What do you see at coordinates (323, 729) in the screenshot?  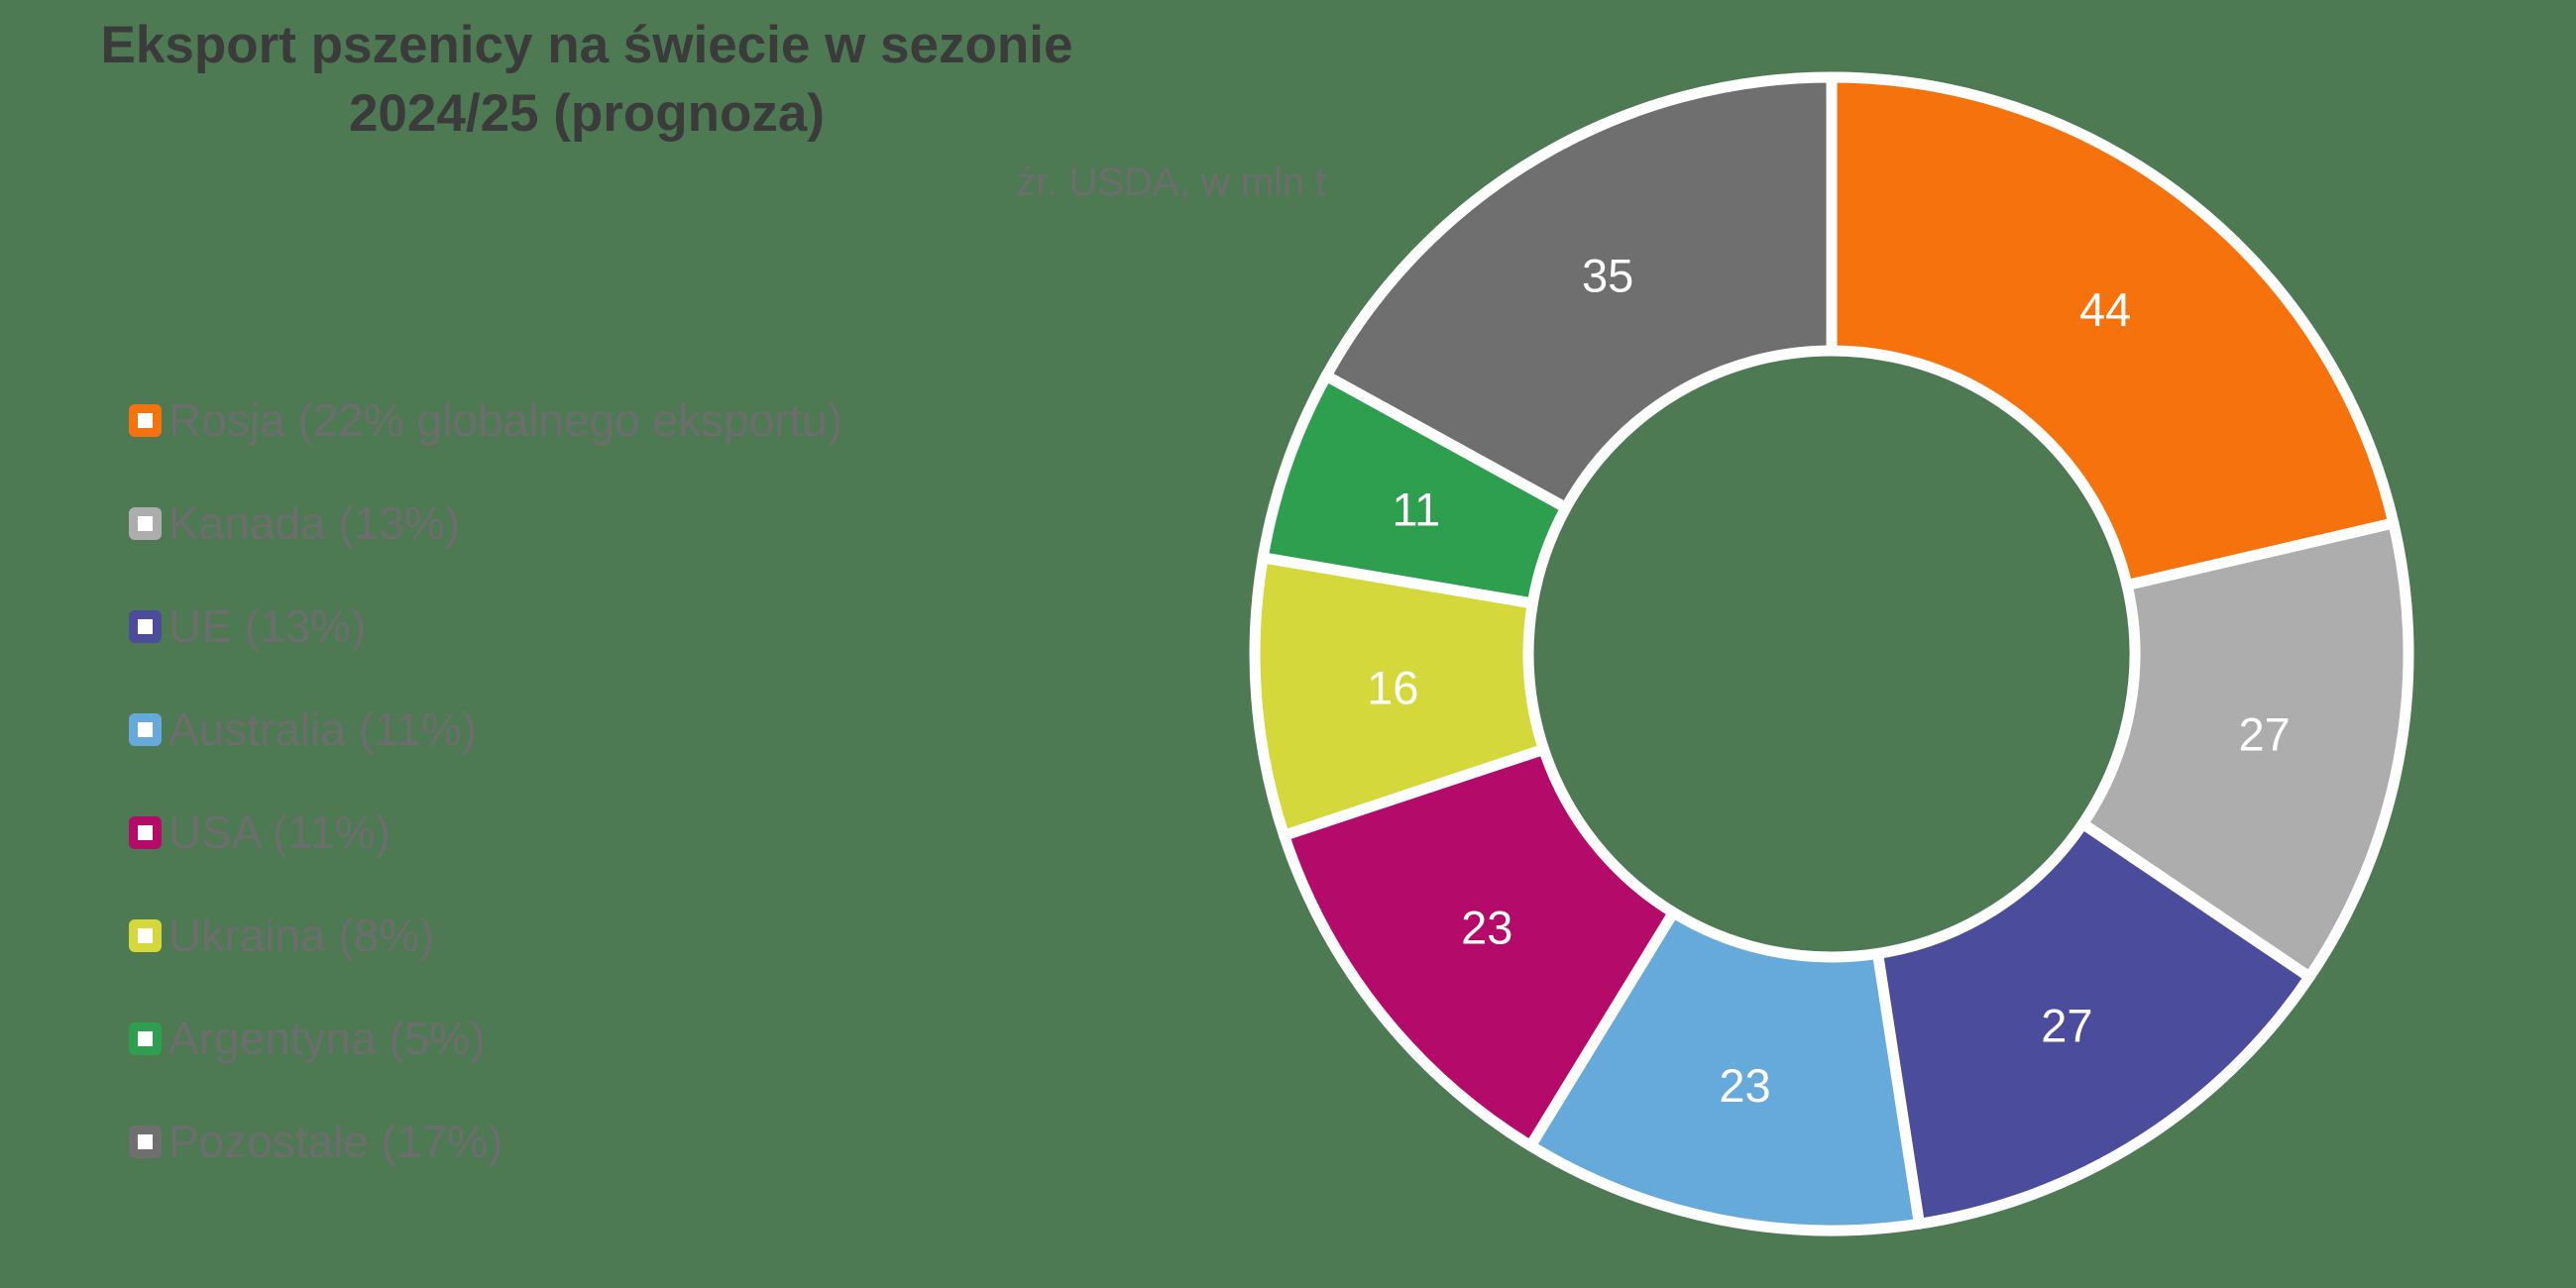 I see `legend-label-australia: Australia (11%)` at bounding box center [323, 729].